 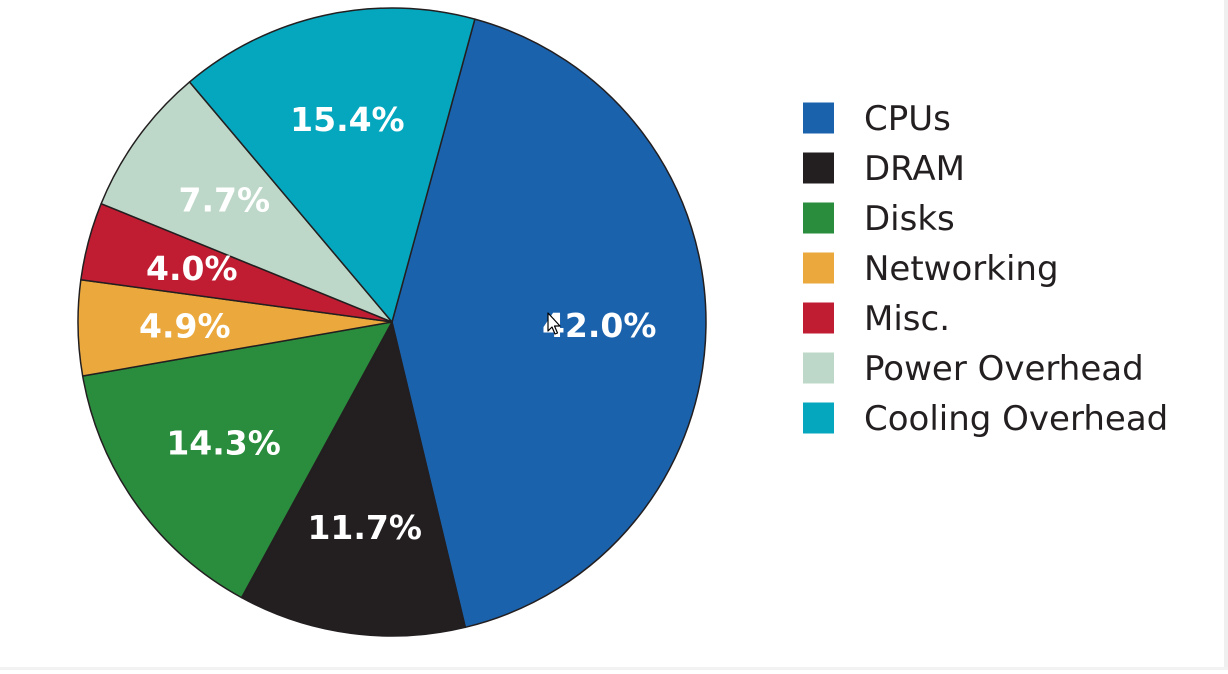 What do you see at coordinates (353, 479) in the screenshot?
I see `pie-slice-dram` at bounding box center [353, 479].